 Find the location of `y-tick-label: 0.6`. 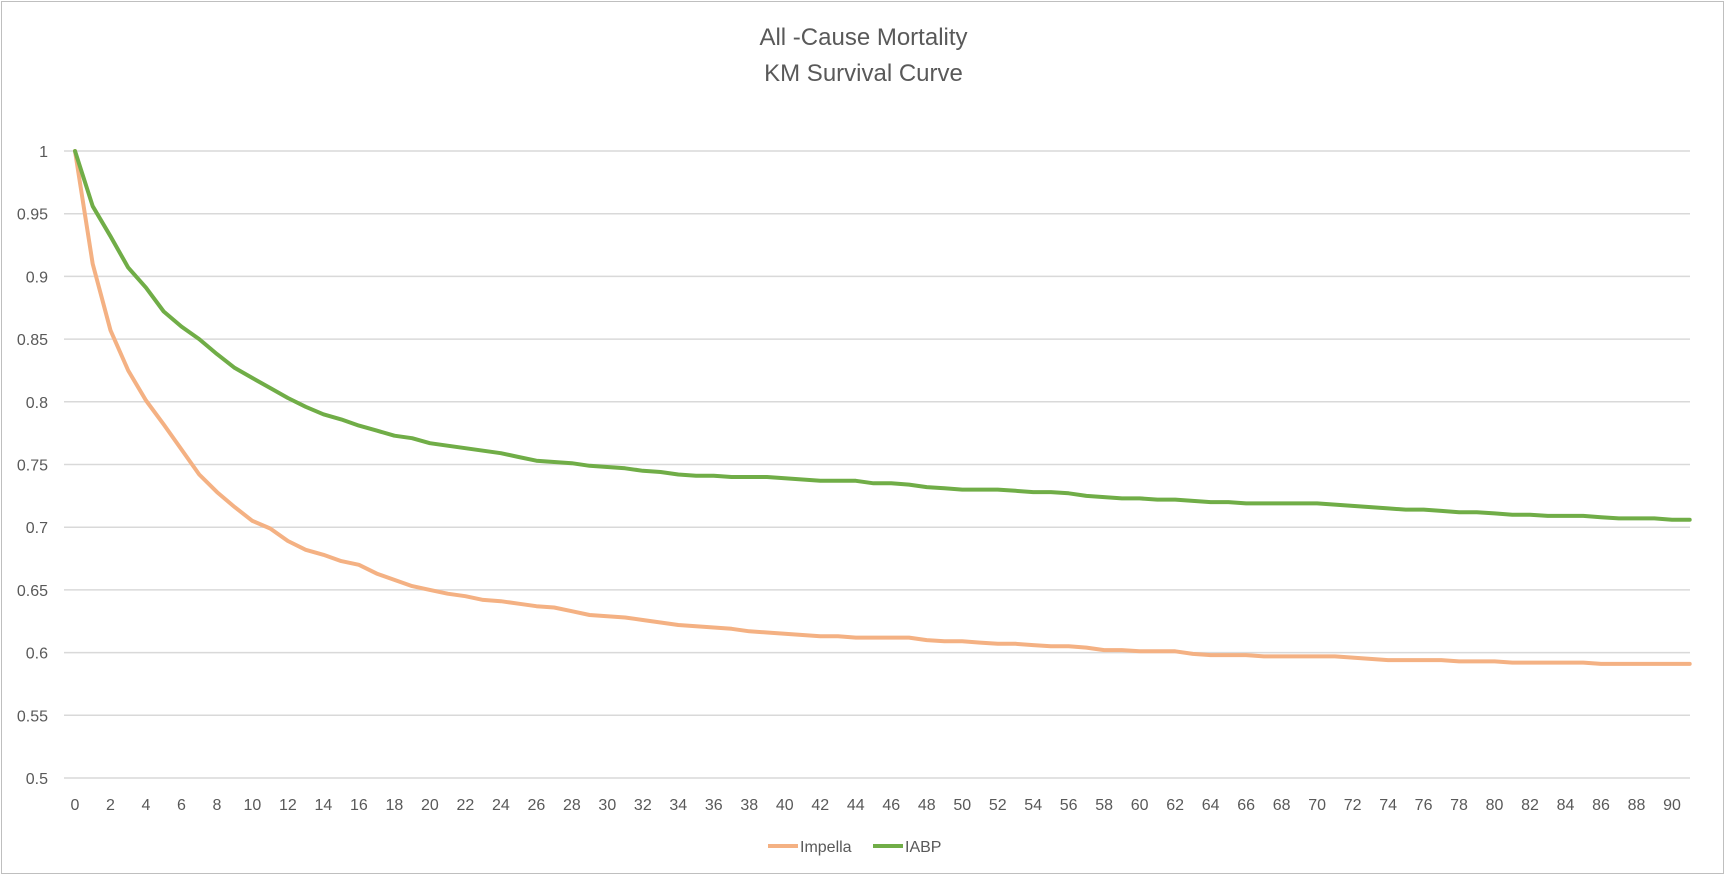

y-tick-label: 0.6 is located at coordinates (37, 654).